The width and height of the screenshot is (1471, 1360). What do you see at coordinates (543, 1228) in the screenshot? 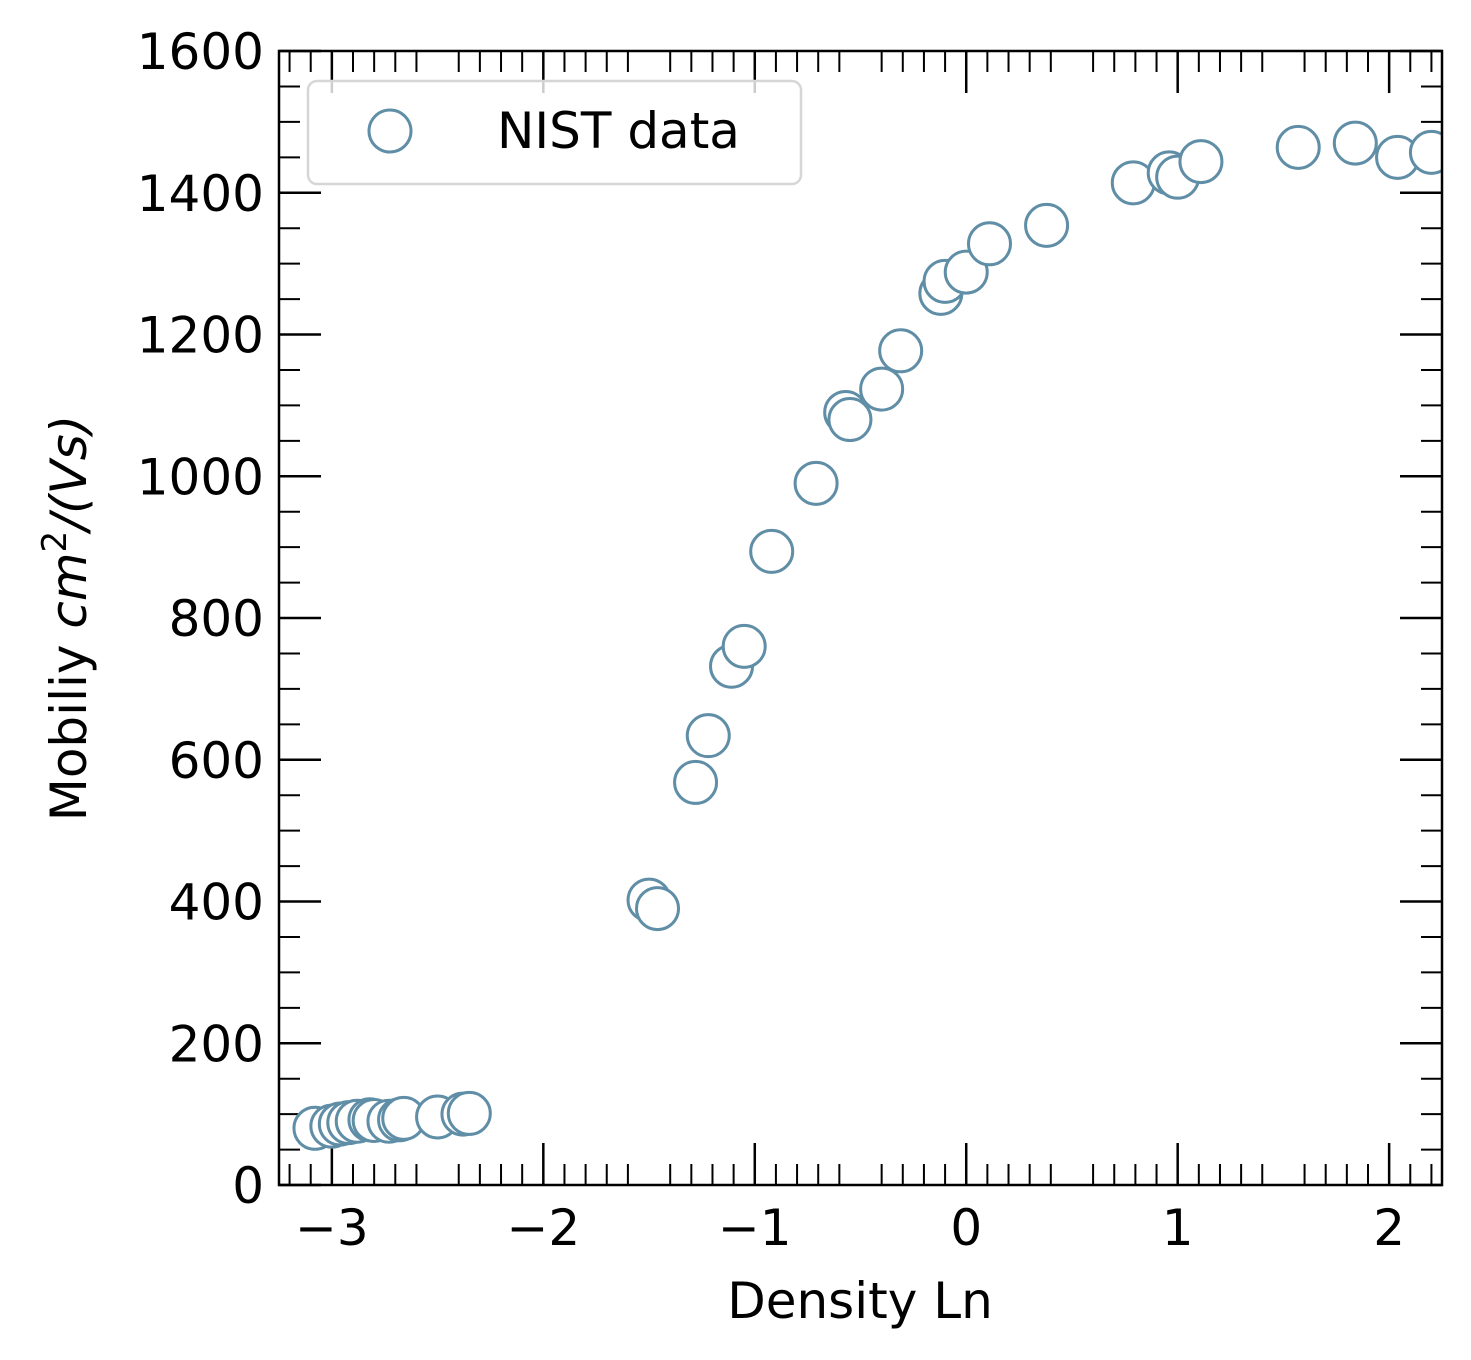
I see `x-tick-label: −2` at bounding box center [543, 1228].